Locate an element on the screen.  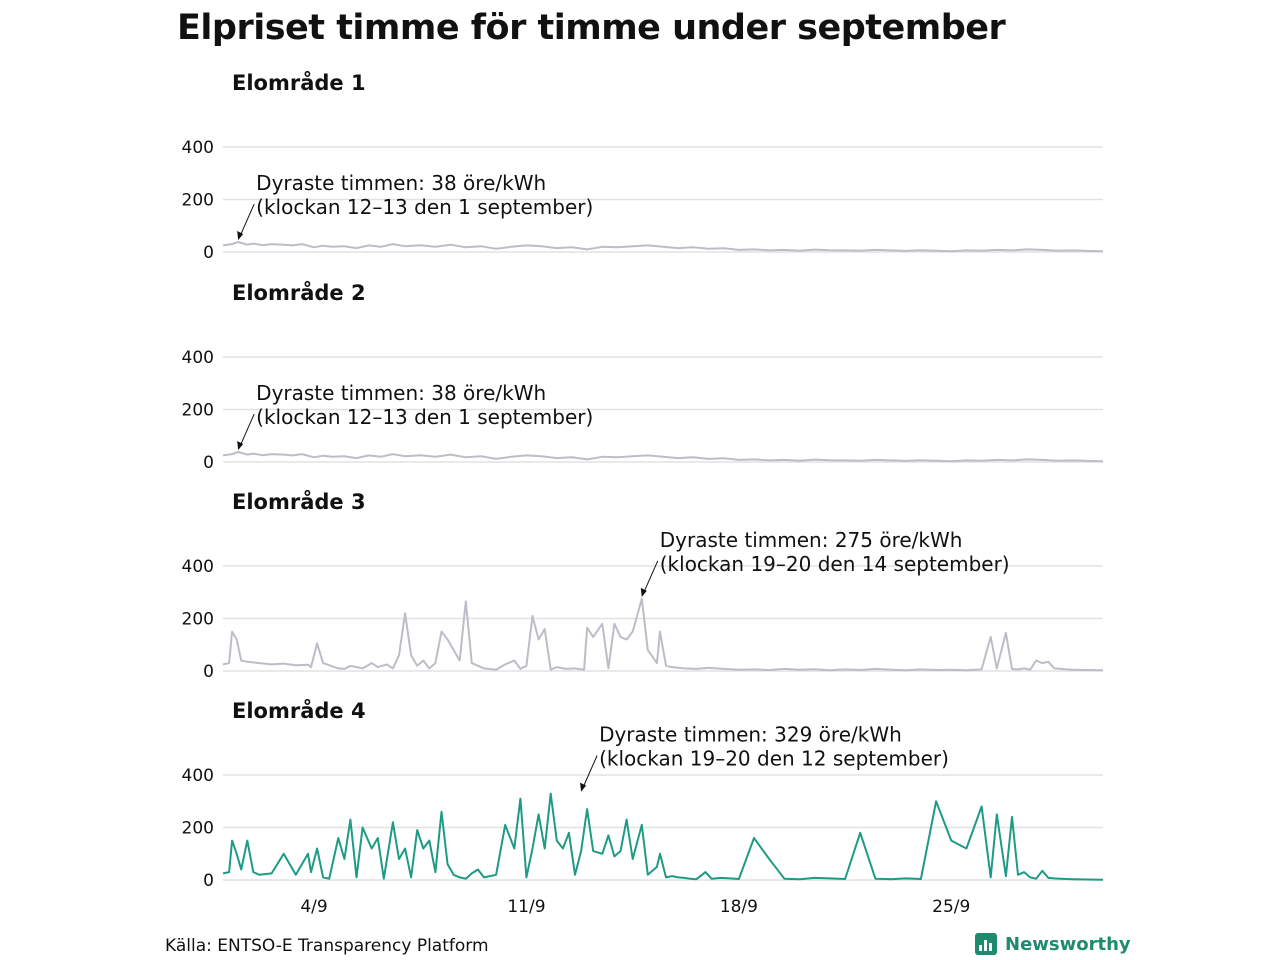
x-tick-label: 4/9 is located at coordinates (313, 907).